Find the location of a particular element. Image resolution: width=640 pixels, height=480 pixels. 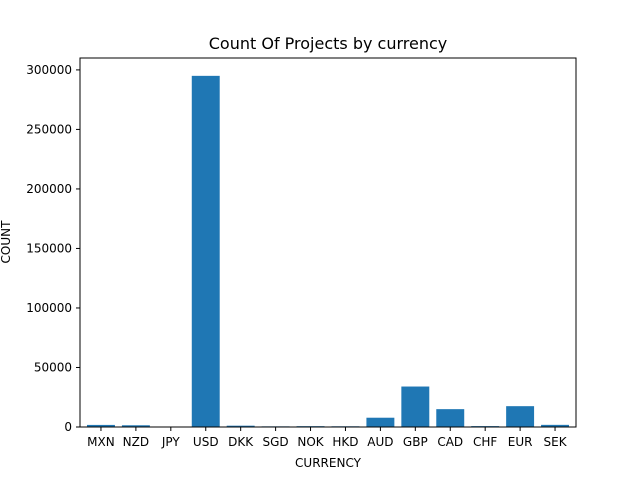

y-axis-label: COUNT is located at coordinates (6, 242).